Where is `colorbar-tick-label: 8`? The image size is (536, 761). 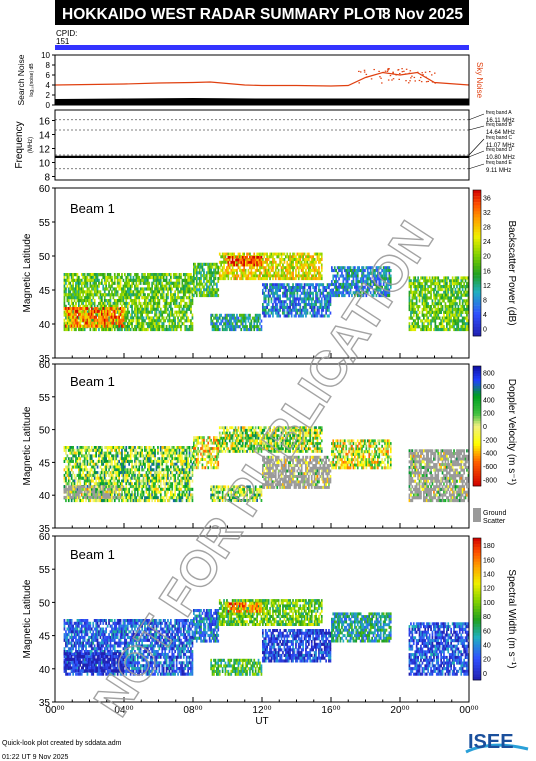 colorbar-tick-label: 8 is located at coordinates (485, 301).